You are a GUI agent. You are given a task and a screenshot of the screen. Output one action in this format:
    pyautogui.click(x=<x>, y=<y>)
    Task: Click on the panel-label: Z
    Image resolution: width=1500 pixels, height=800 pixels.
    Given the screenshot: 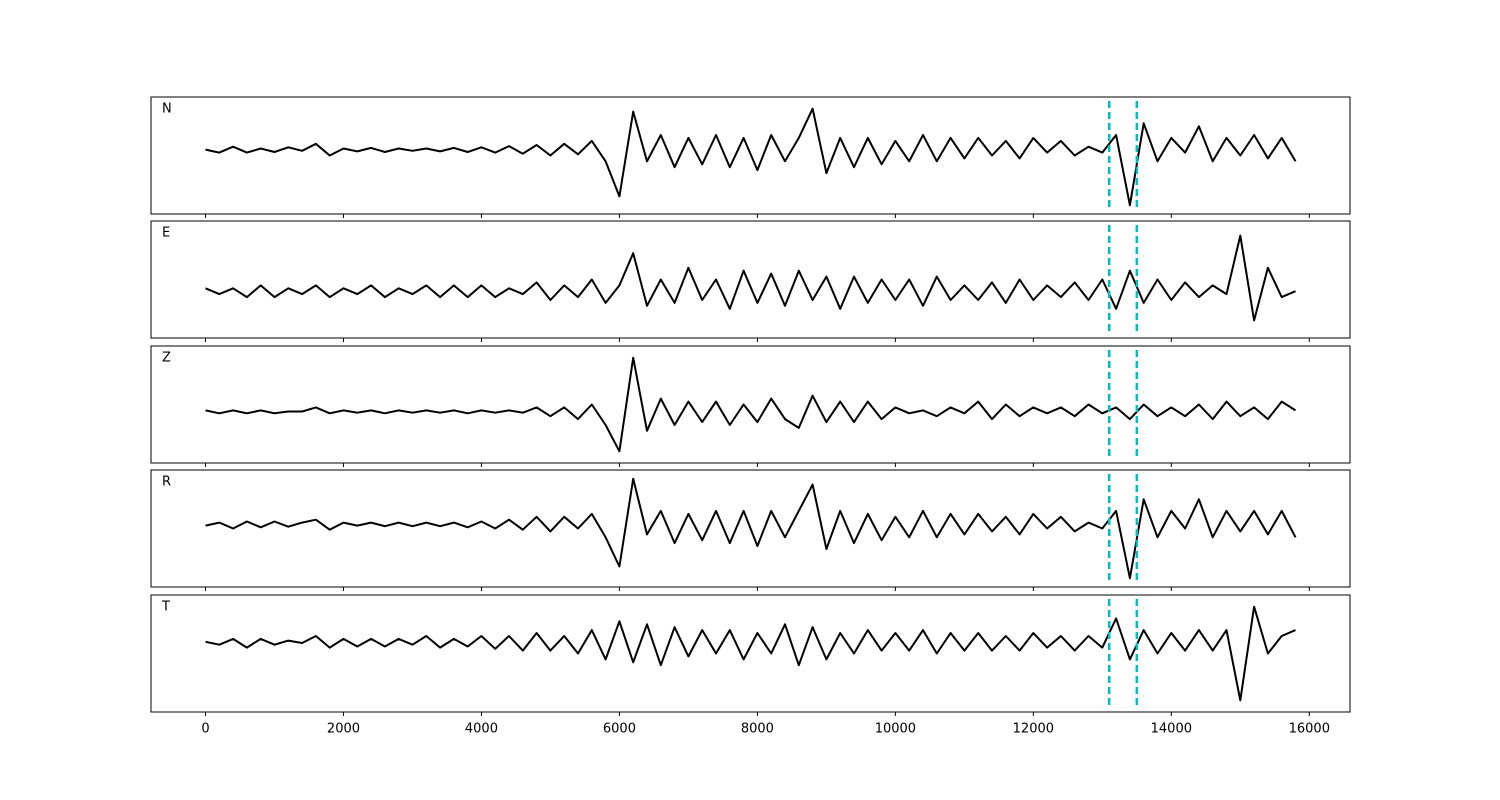 What is the action you would take?
    pyautogui.click(x=166, y=358)
    